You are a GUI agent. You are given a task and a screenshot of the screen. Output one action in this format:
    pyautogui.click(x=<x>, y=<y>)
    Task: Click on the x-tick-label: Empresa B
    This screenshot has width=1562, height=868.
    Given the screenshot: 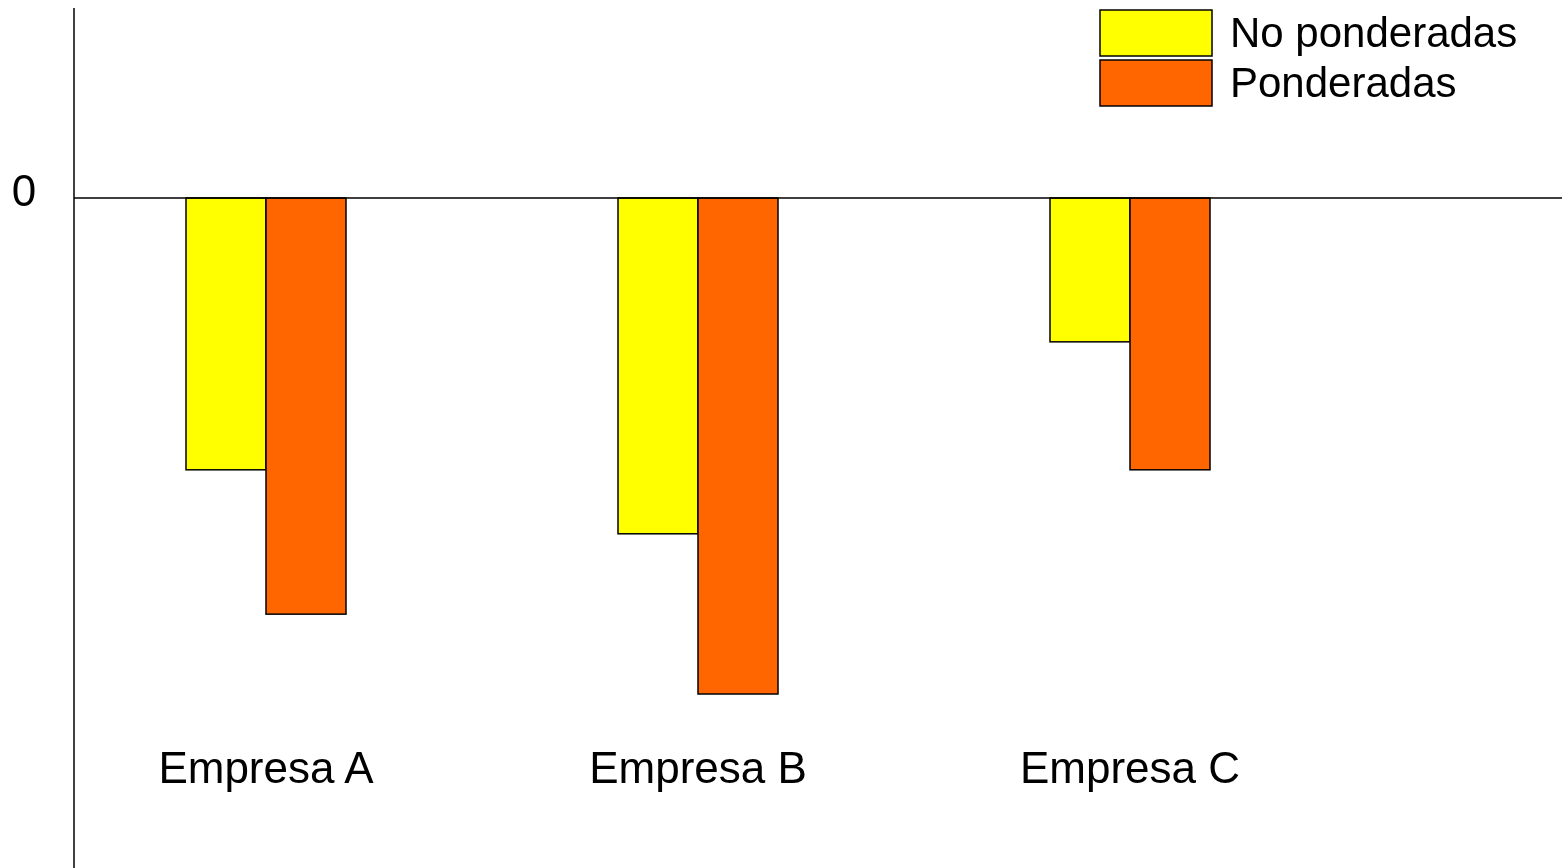 What is the action you would take?
    pyautogui.click(x=698, y=767)
    